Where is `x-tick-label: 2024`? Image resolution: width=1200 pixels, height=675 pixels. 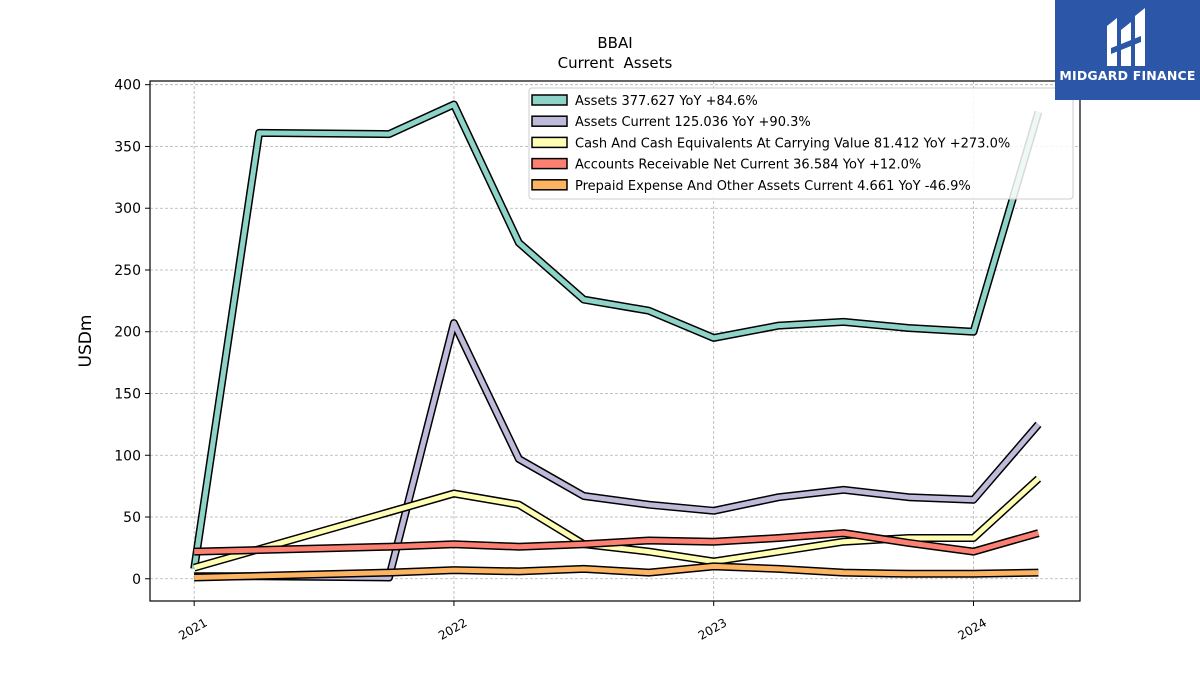
x-tick-label: 2024 is located at coordinates (972, 628).